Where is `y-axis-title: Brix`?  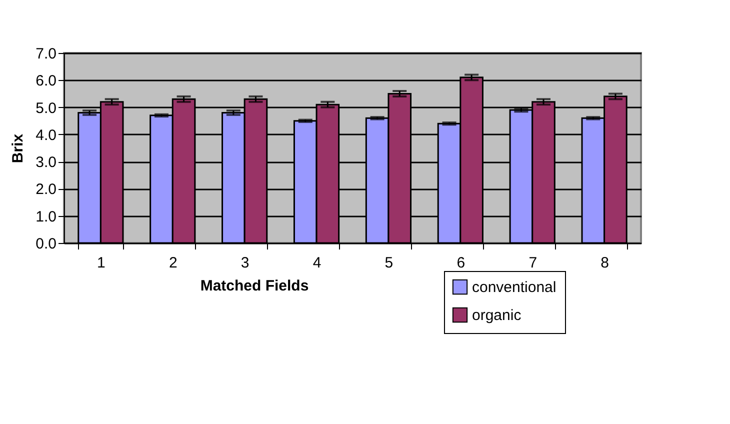 y-axis-title: Brix is located at coordinates (18, 148).